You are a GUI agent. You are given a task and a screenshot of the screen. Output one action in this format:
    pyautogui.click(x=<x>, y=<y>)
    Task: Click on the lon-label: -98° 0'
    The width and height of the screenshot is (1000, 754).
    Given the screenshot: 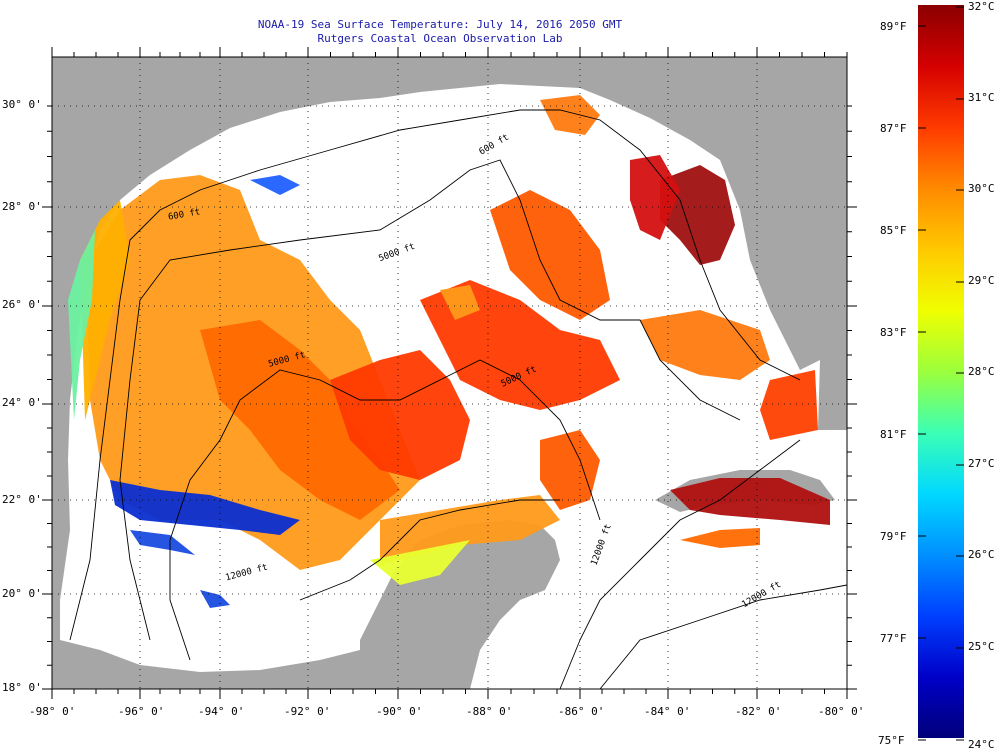 What is the action you would take?
    pyautogui.click(x=52, y=711)
    